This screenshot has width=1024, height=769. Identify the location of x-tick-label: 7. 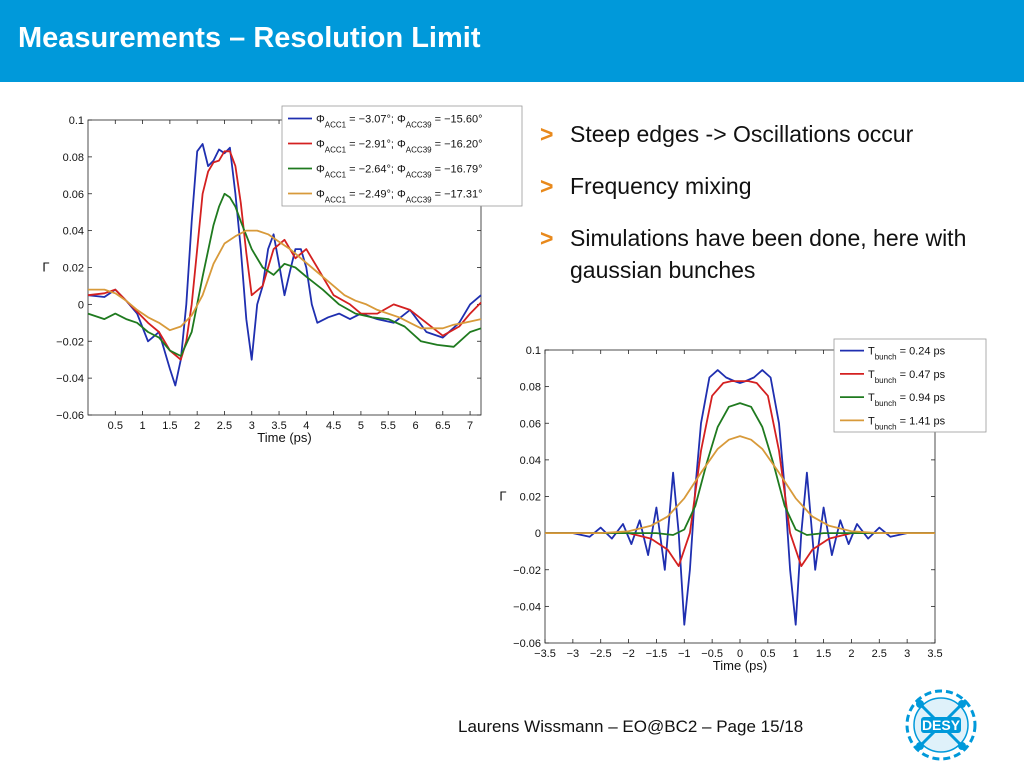
(470, 426).